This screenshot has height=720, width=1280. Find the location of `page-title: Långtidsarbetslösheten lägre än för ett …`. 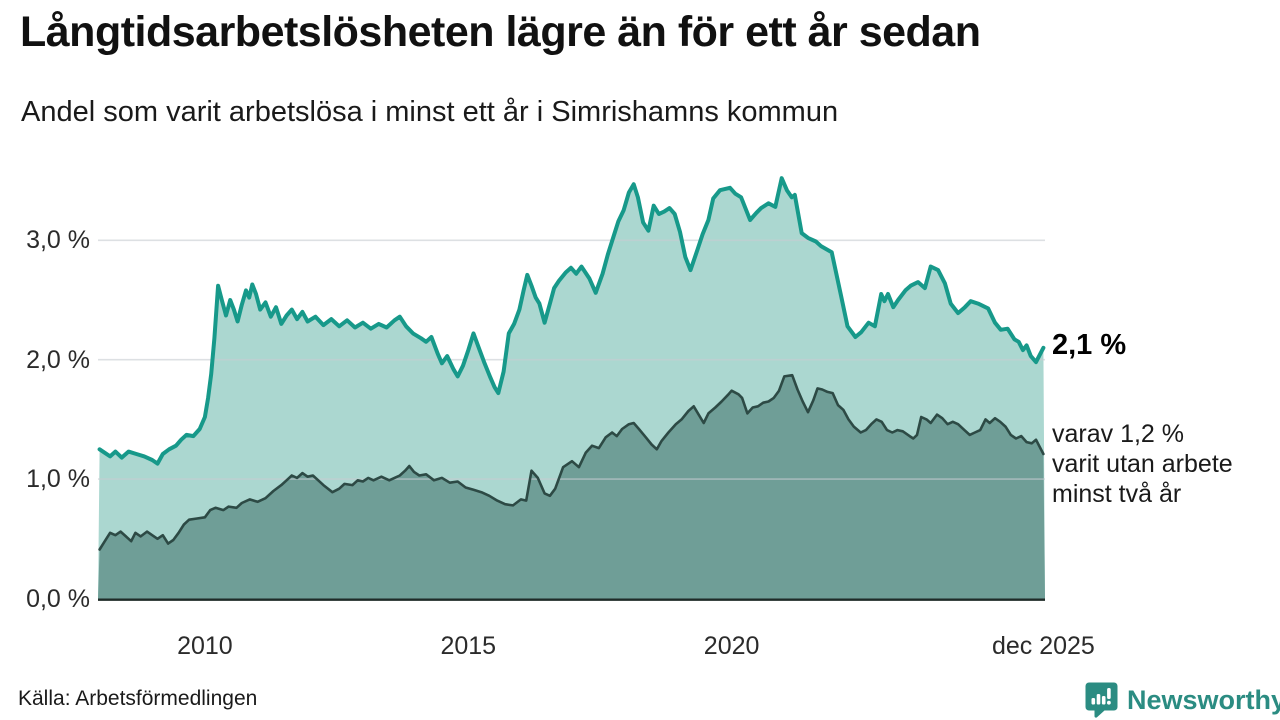

page-title: Långtidsarbetslösheten lägre än för ett … is located at coordinates (500, 32).